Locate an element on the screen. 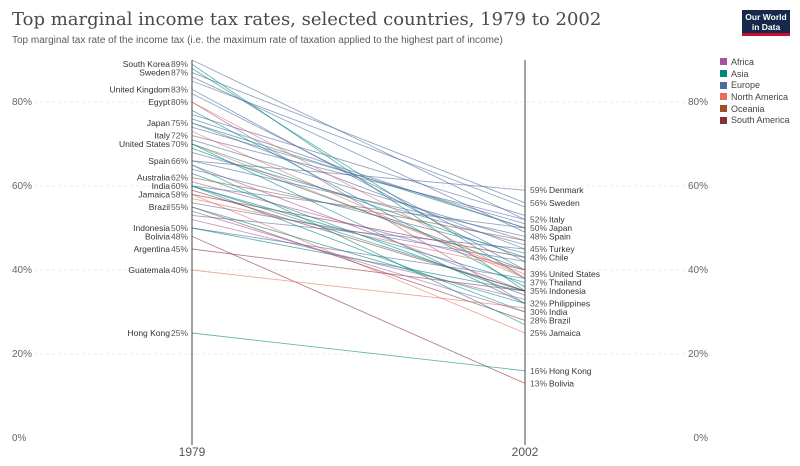  start-value-label: 75% is located at coordinates (179, 123).